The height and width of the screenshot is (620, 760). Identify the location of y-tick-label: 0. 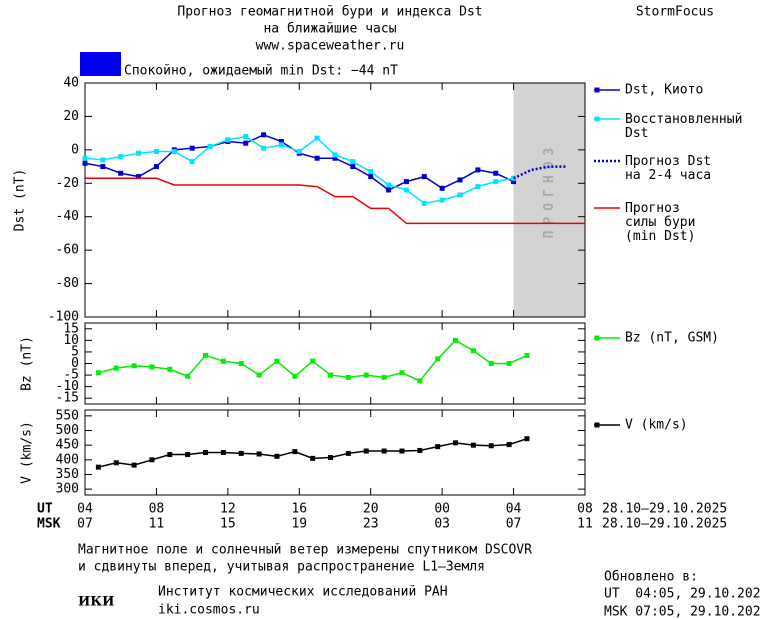
(75, 149).